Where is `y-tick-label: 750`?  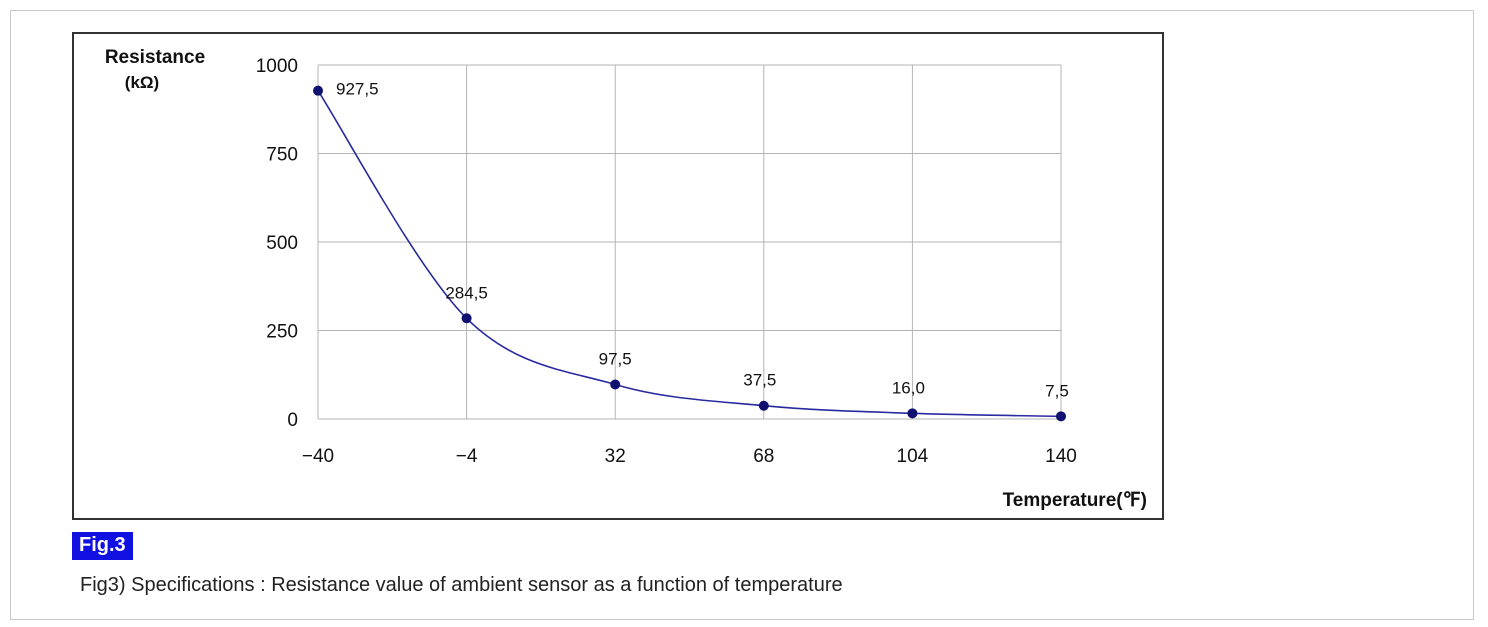 y-tick-label: 750 is located at coordinates (282, 155).